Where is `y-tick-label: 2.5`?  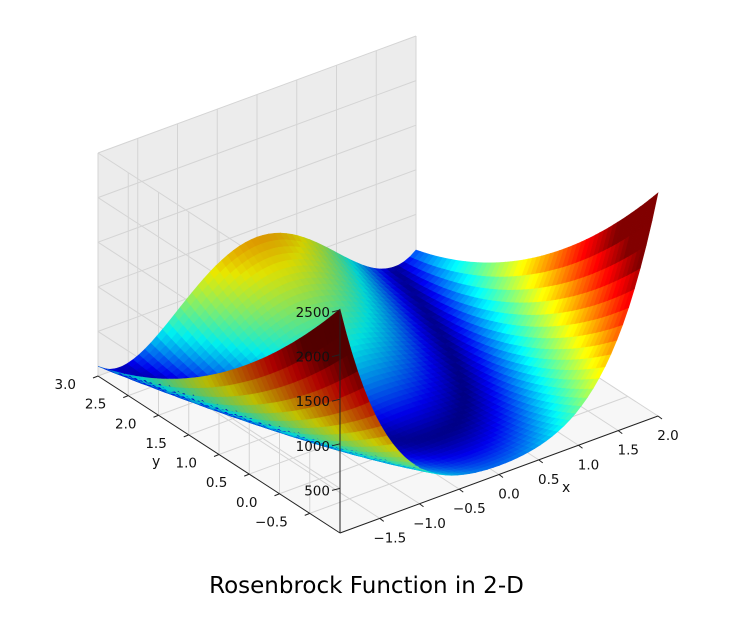
y-tick-label: 2.5 is located at coordinates (95, 405).